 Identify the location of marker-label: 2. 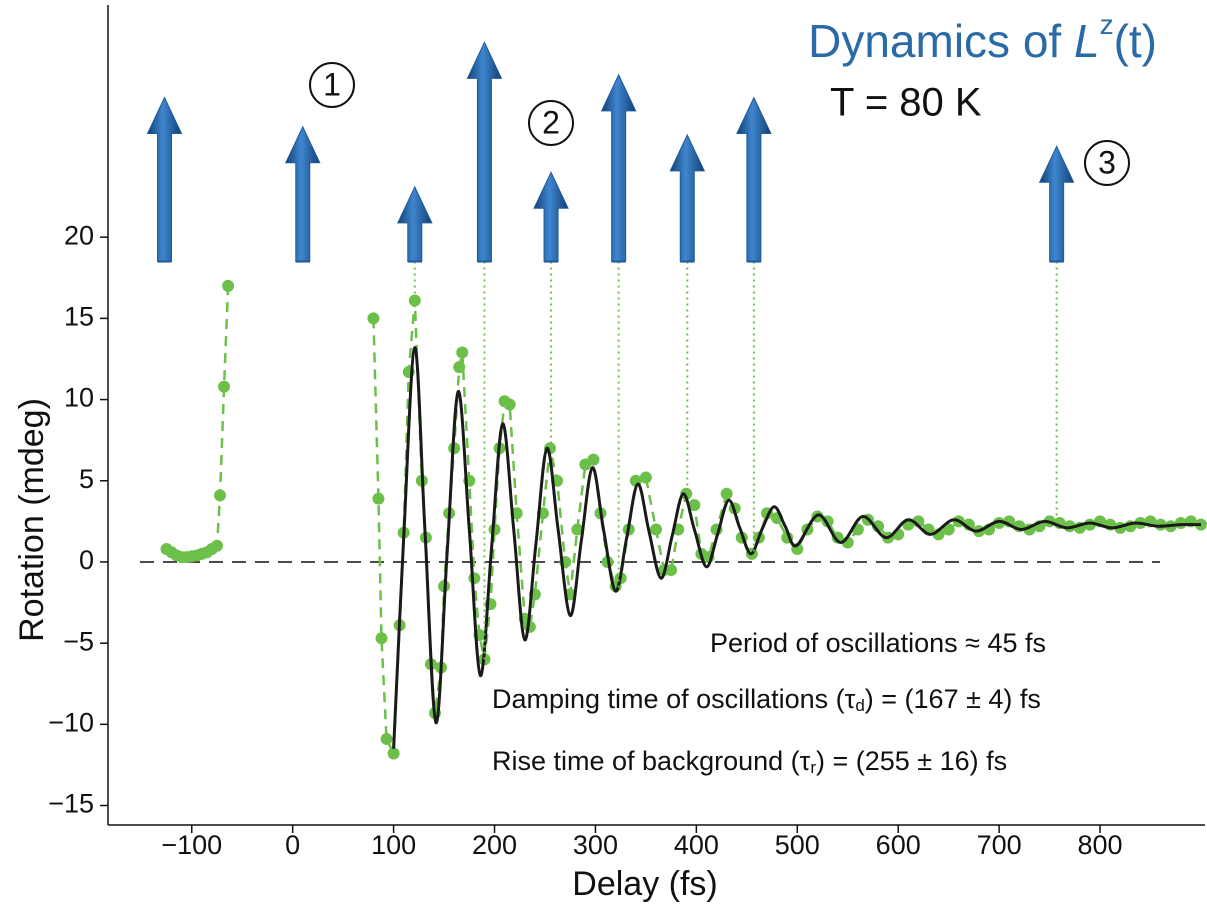
(551, 122).